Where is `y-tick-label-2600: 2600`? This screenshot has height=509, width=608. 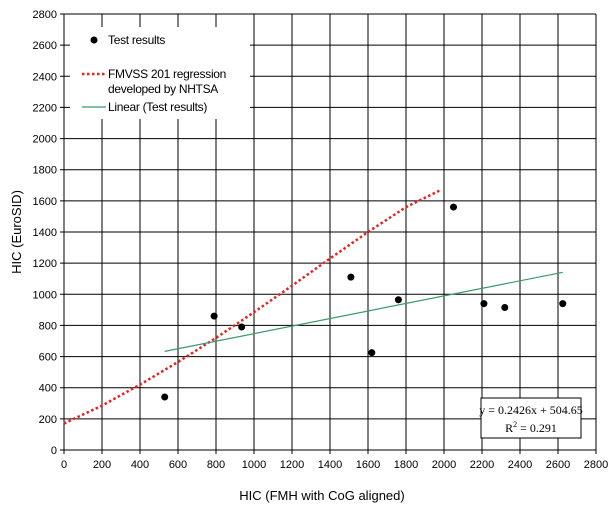
y-tick-label-2600: 2600 is located at coordinates (45, 46).